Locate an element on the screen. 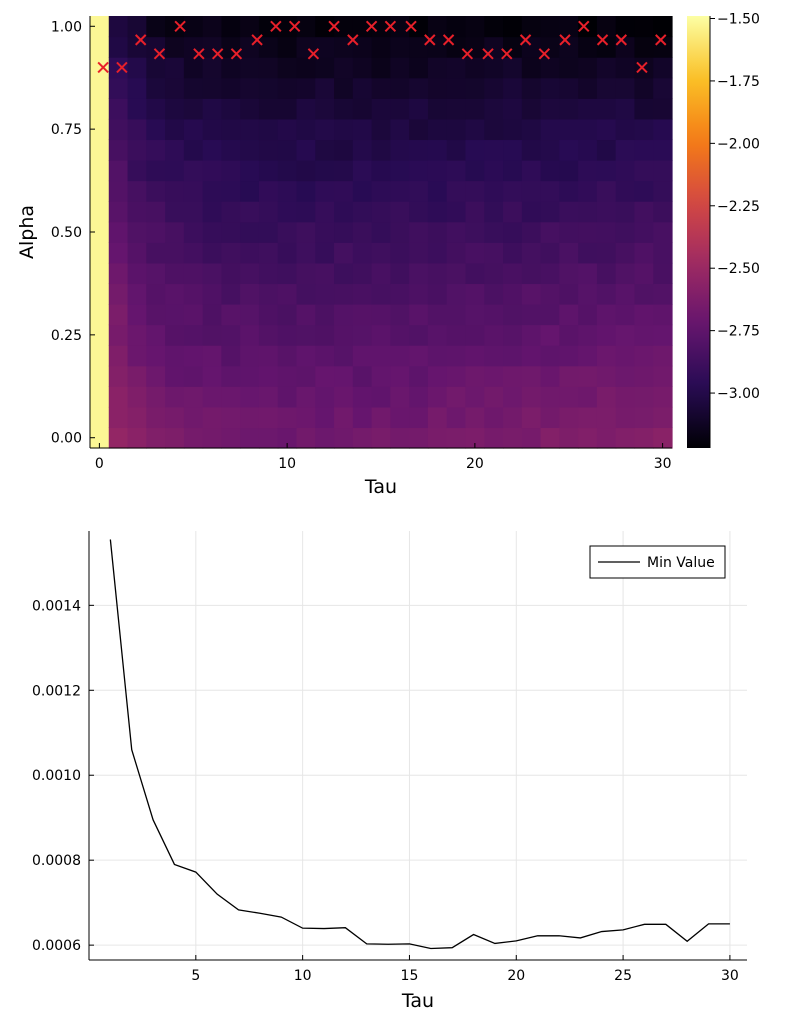 This screenshot has width=791, height=1031. legend-box is located at coordinates (657, 562).